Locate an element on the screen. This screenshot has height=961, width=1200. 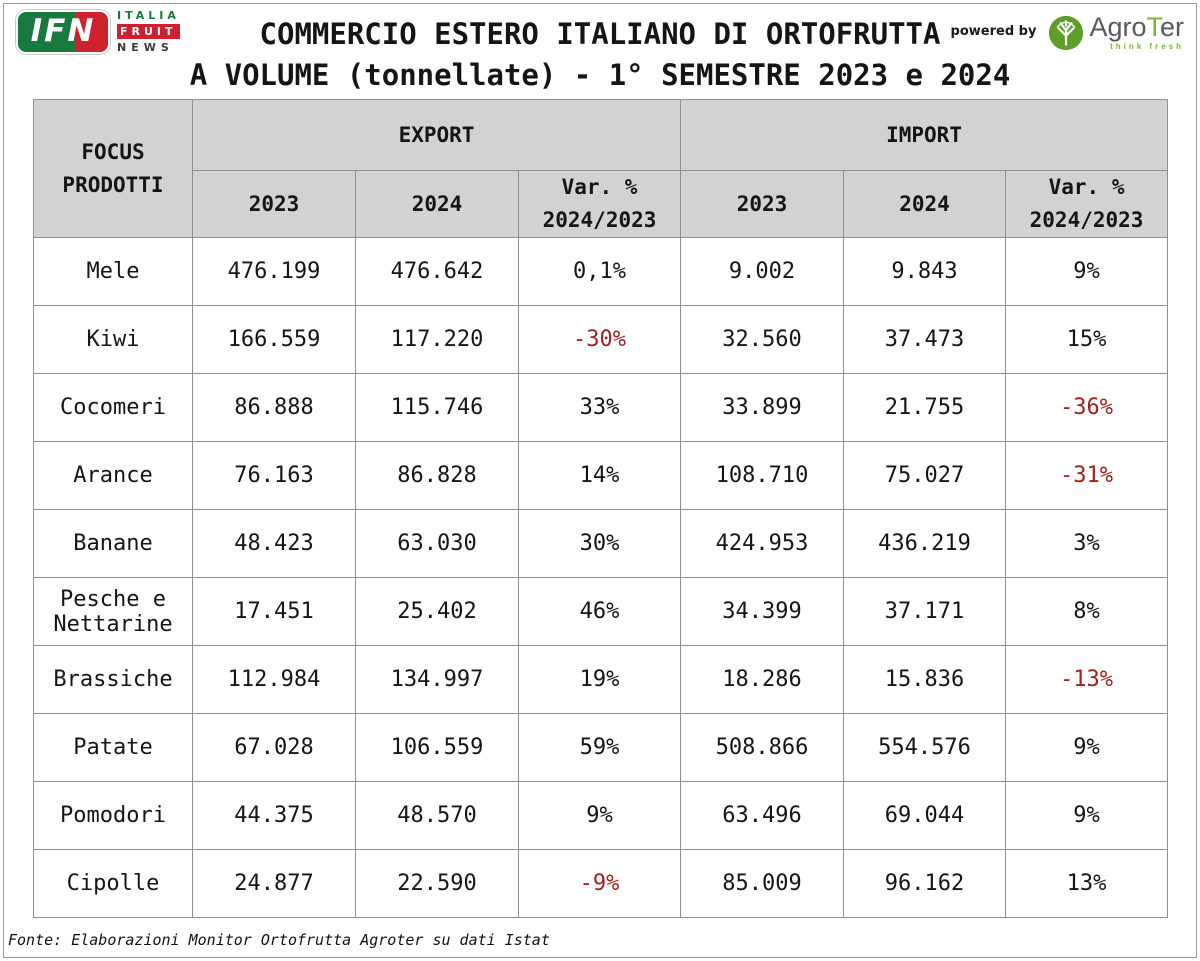
powered-by-label: powered by is located at coordinates (993, 31).